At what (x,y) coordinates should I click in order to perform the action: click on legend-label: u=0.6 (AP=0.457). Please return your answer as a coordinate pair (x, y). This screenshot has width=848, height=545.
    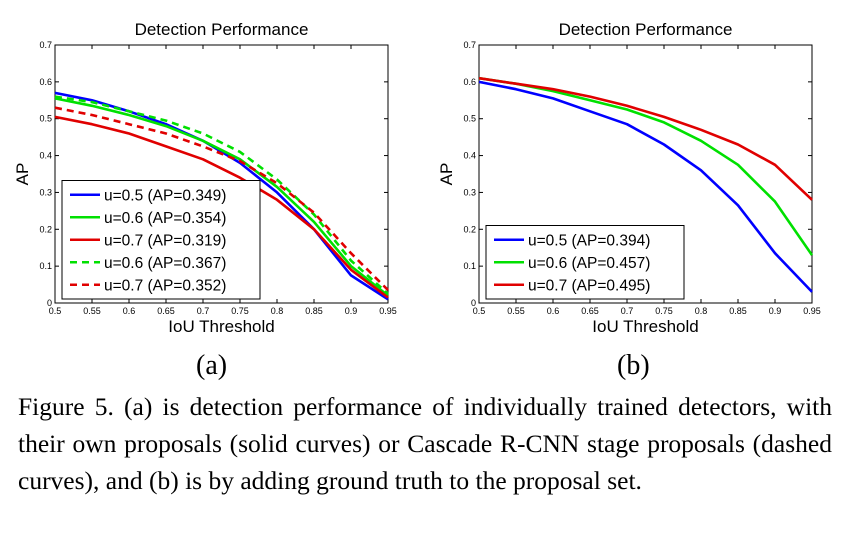
    Looking at the image, I should click on (589, 263).